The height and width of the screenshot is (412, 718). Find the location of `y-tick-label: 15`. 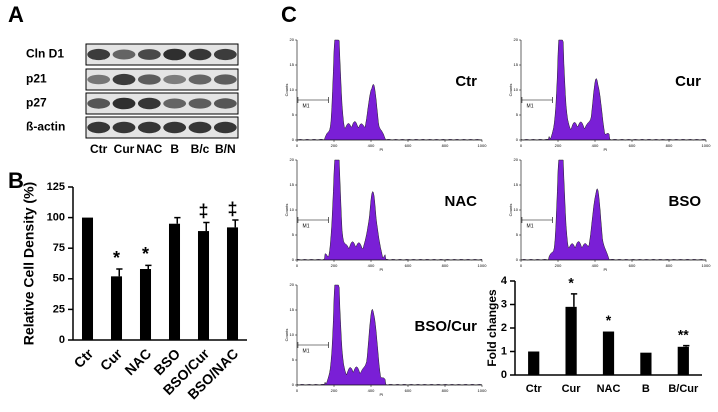

y-tick-label: 15 is located at coordinates (292, 64).